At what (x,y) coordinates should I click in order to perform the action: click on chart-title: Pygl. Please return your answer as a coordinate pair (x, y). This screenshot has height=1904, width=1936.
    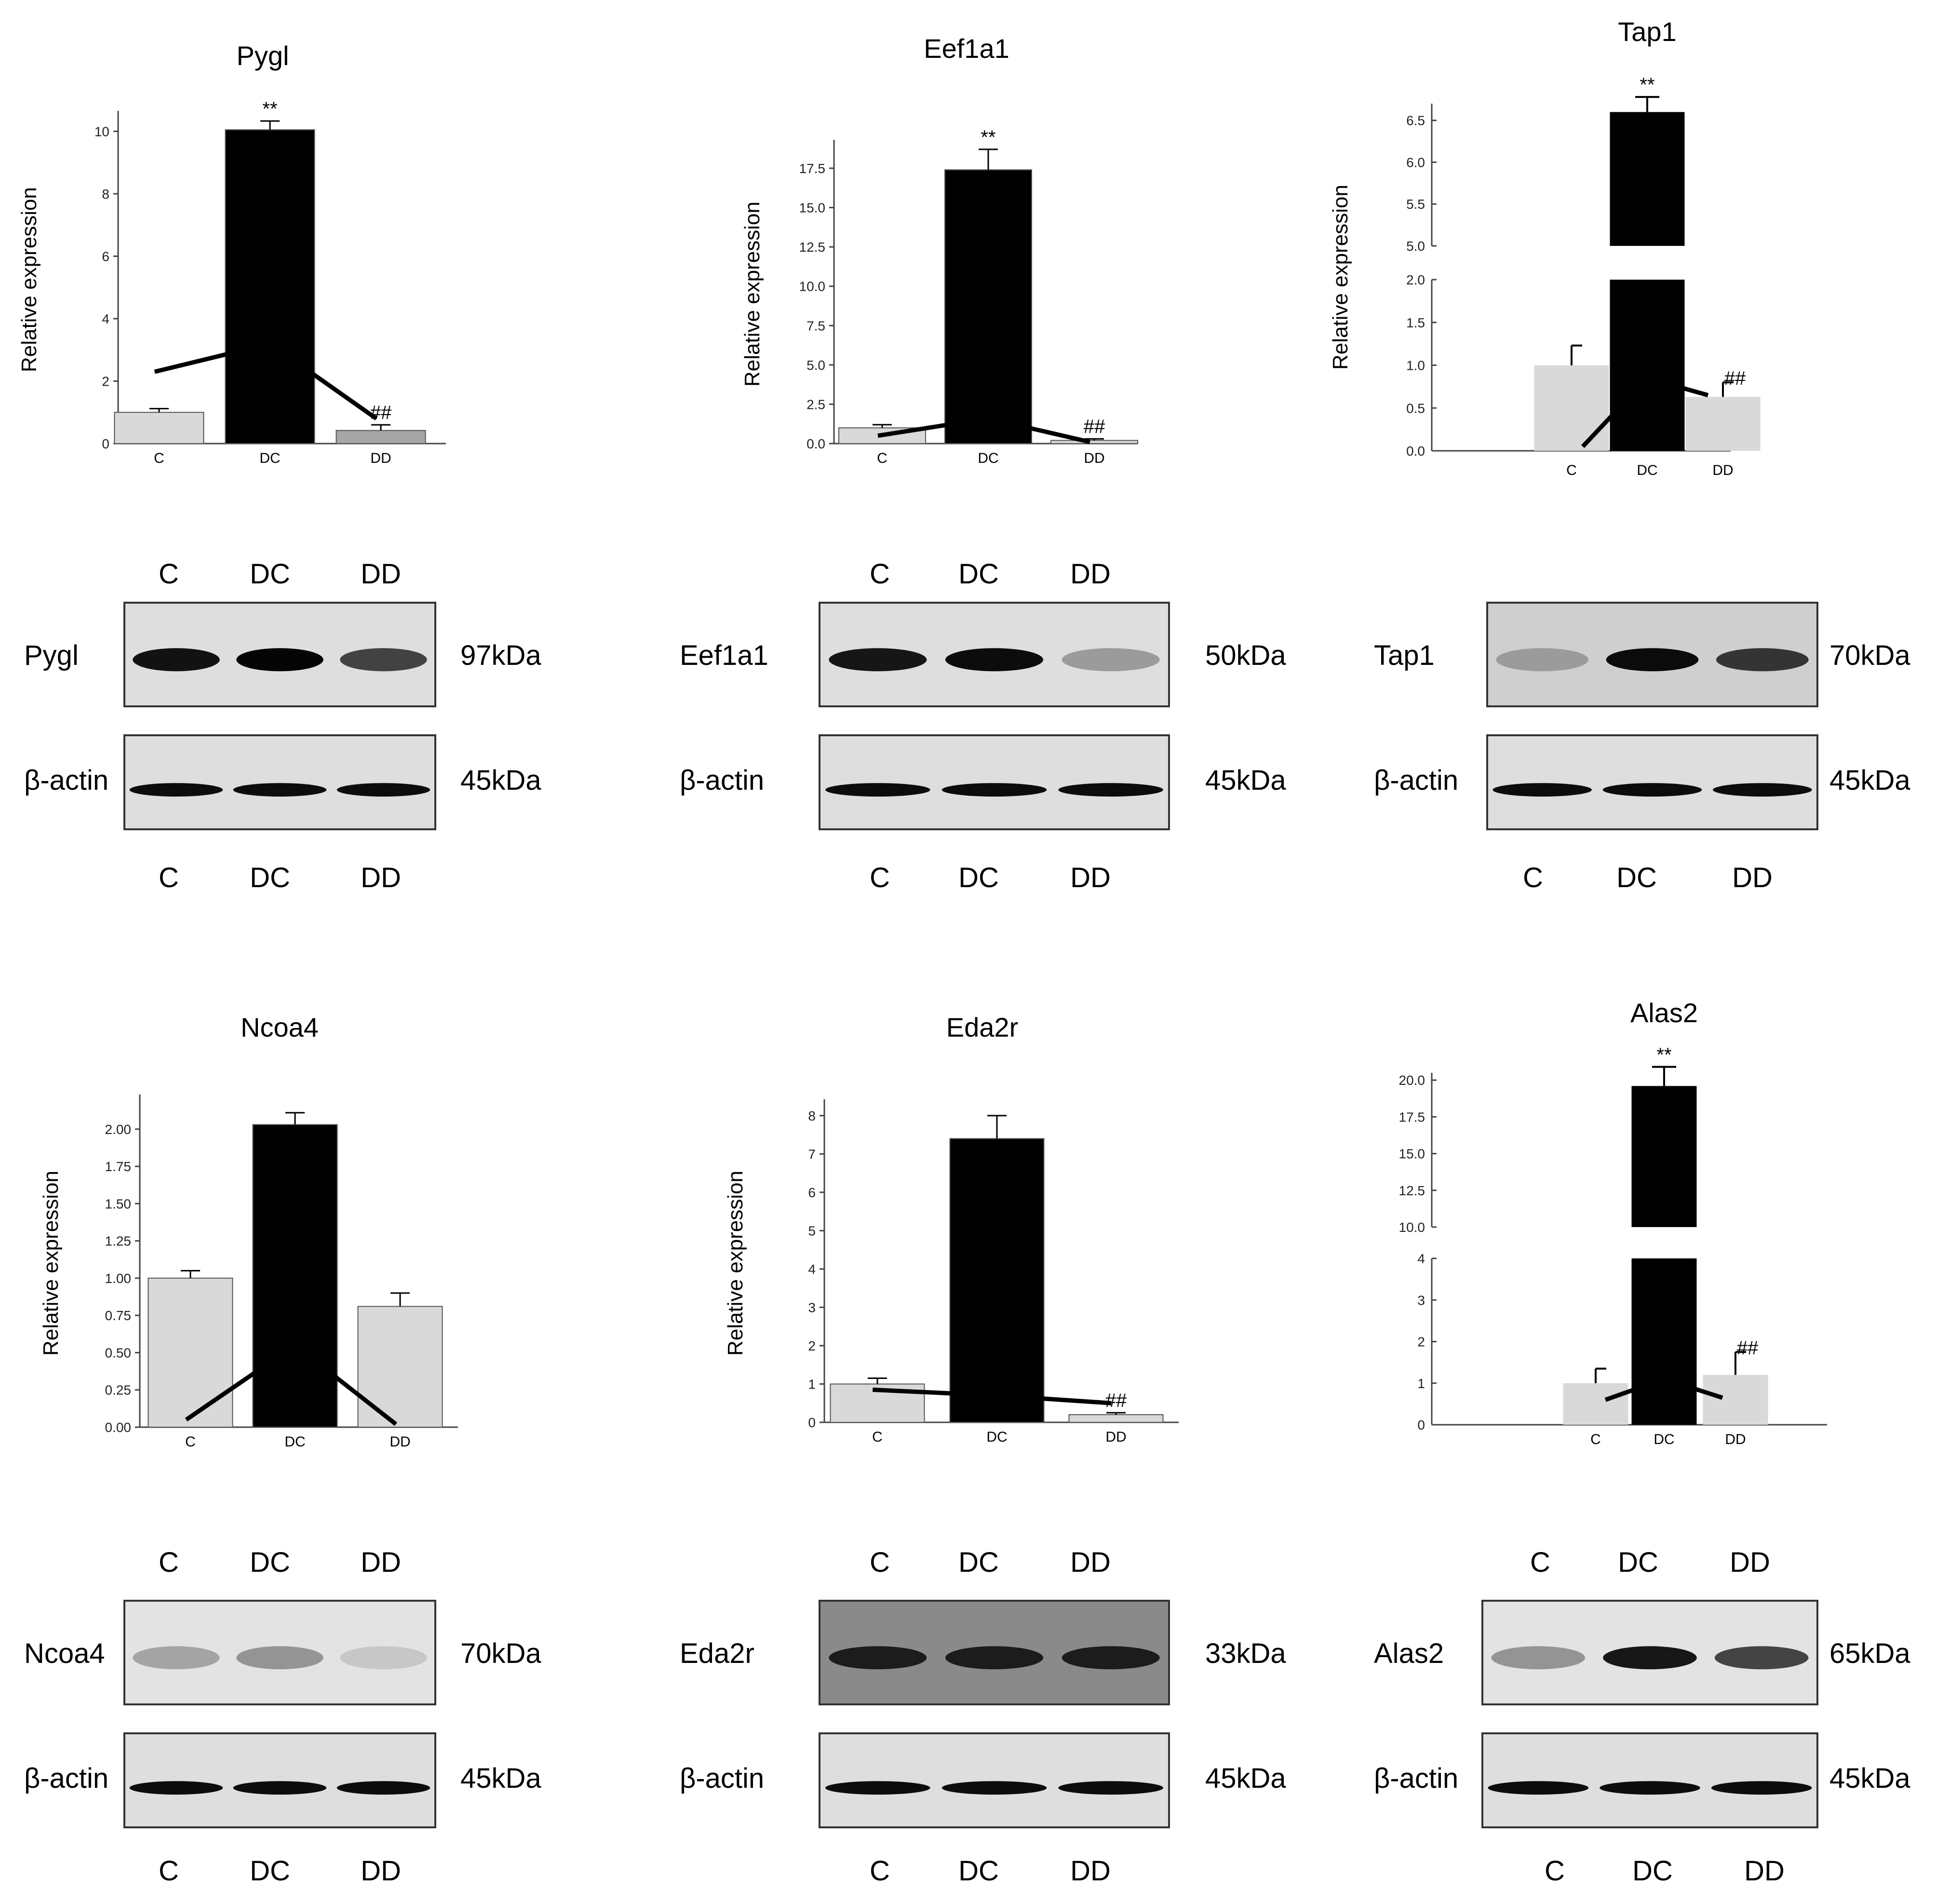
    Looking at the image, I should click on (263, 56).